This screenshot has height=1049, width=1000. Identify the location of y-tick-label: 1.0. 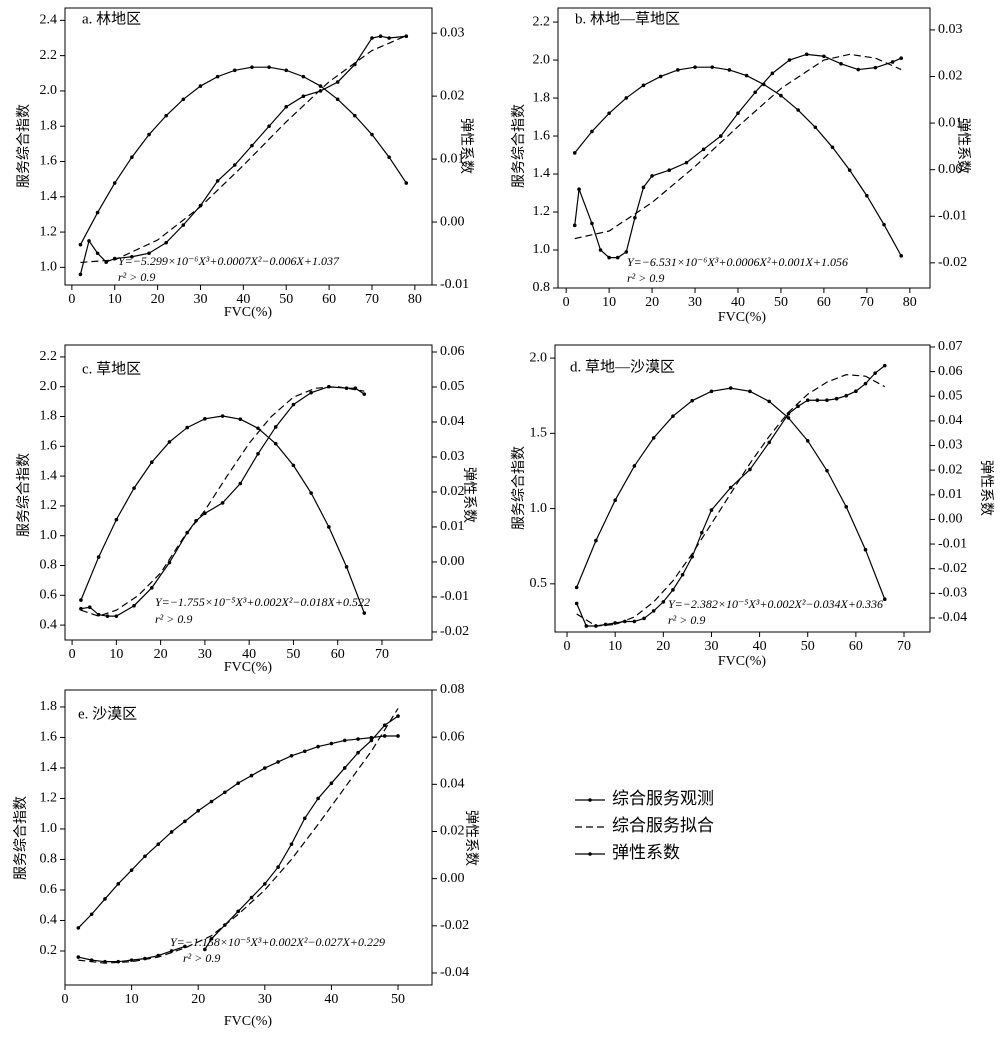
(49, 535).